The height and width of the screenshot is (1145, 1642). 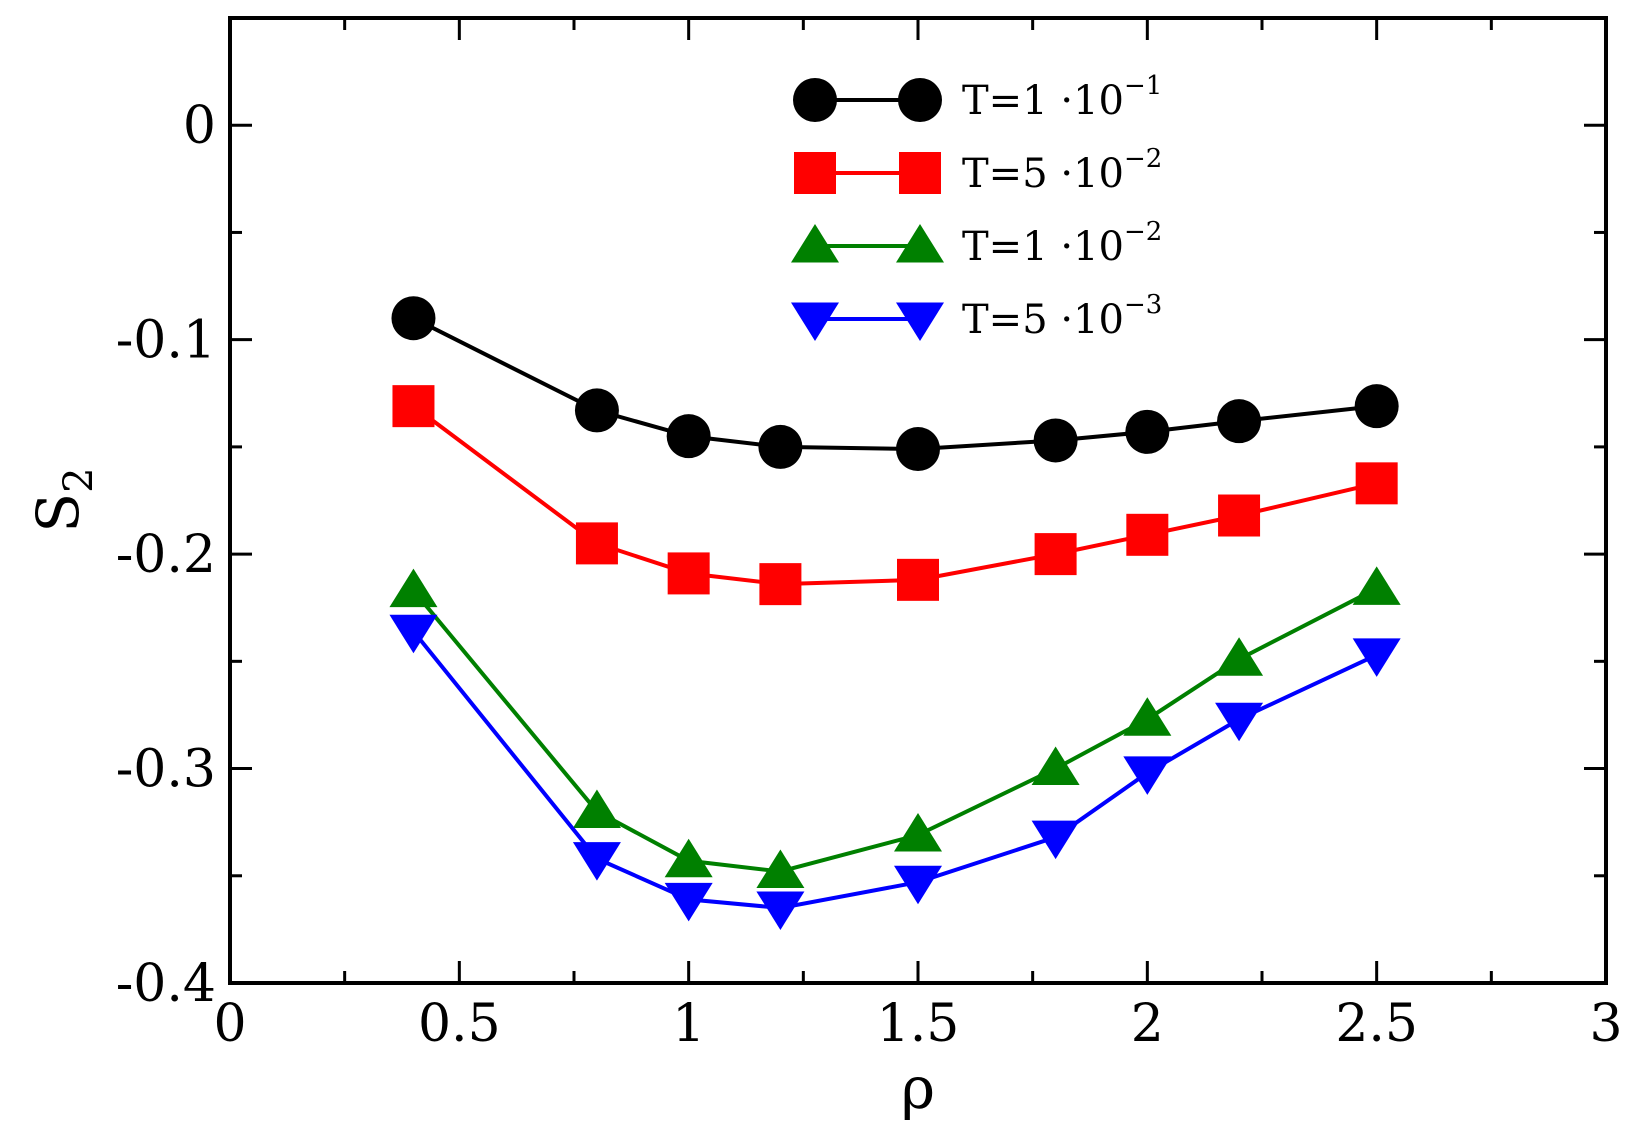 What do you see at coordinates (166, 341) in the screenshot?
I see `y-tick-label: -0.1` at bounding box center [166, 341].